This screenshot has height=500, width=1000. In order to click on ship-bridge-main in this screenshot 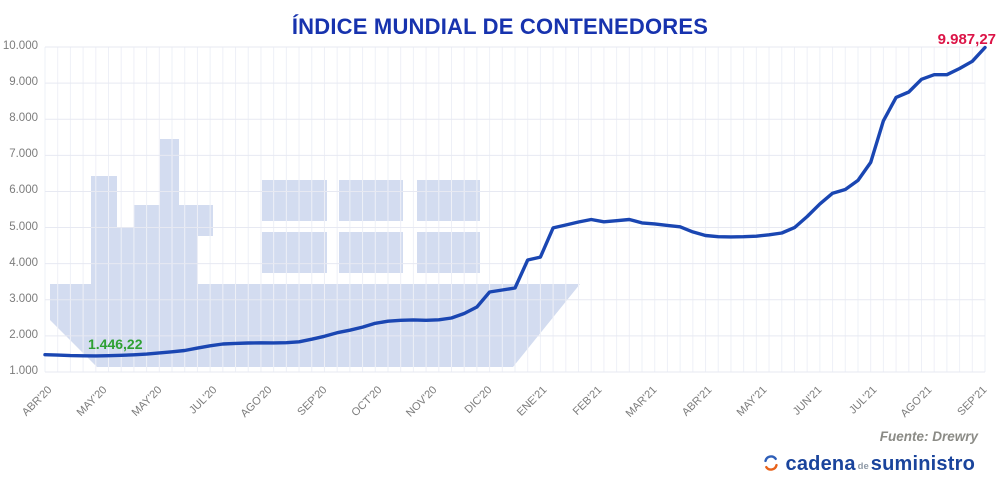, I will do `click(157, 256)`.